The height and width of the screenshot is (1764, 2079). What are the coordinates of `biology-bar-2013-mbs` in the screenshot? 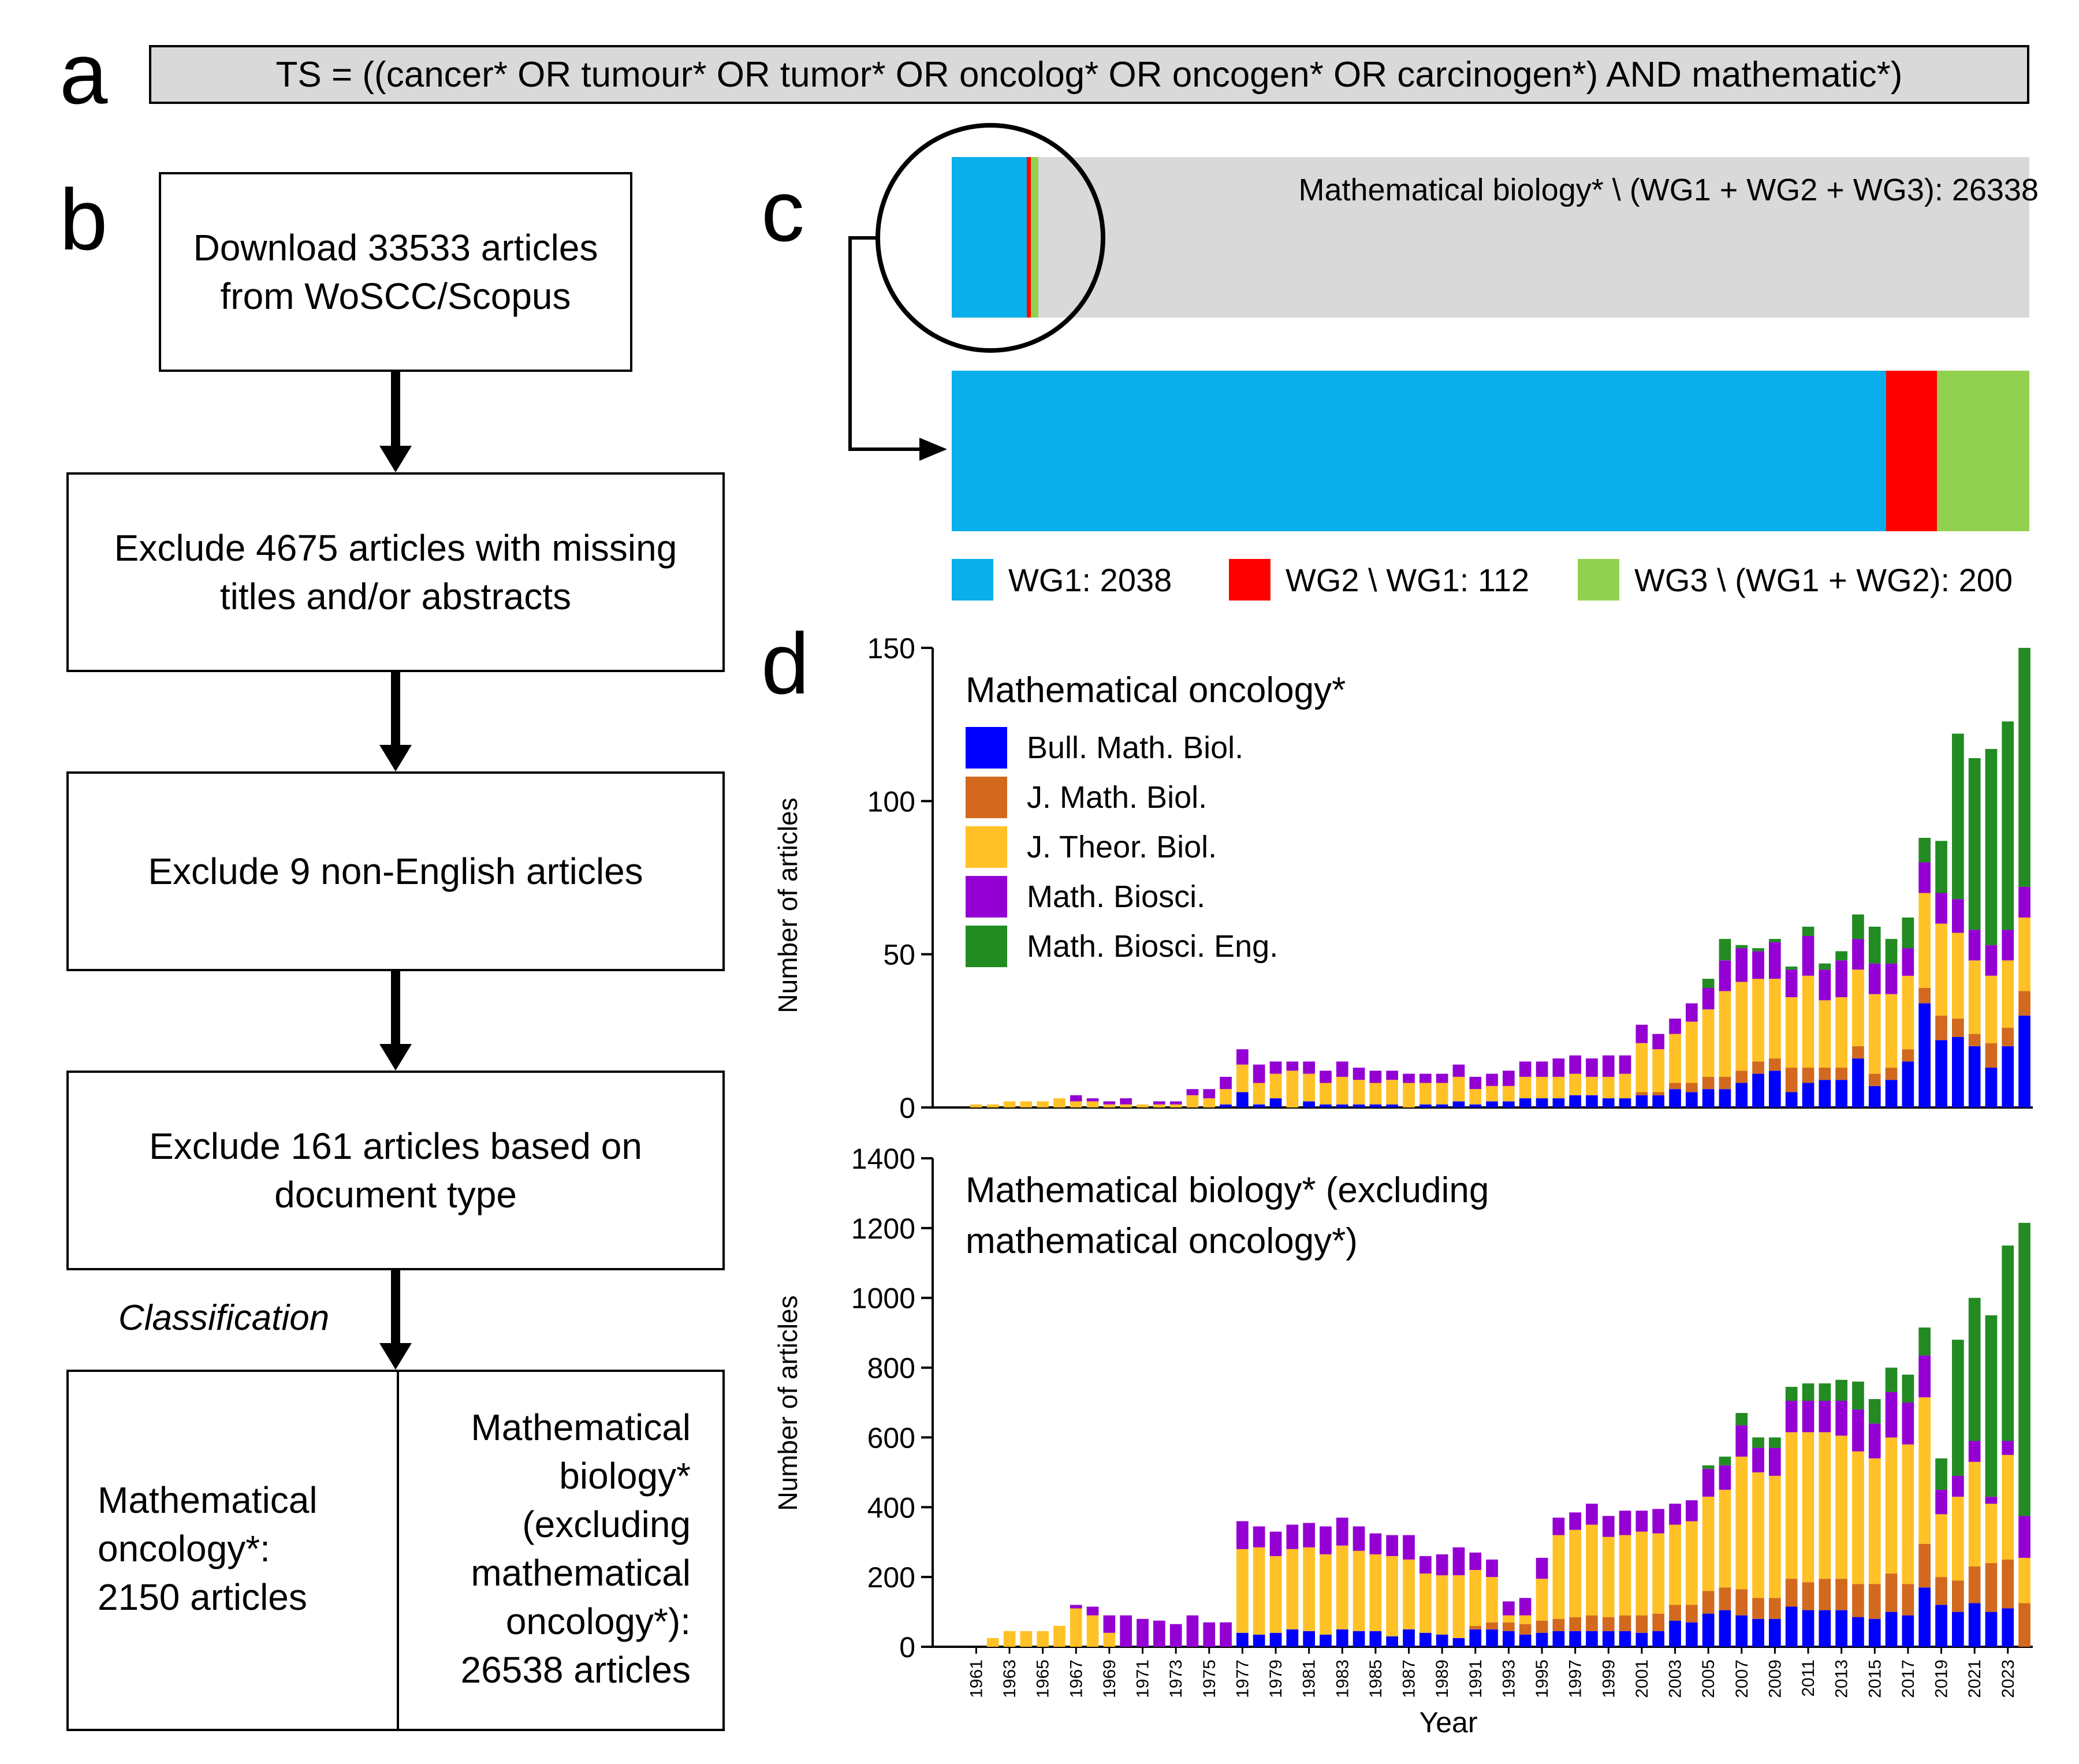 It's located at (1841, 1418).